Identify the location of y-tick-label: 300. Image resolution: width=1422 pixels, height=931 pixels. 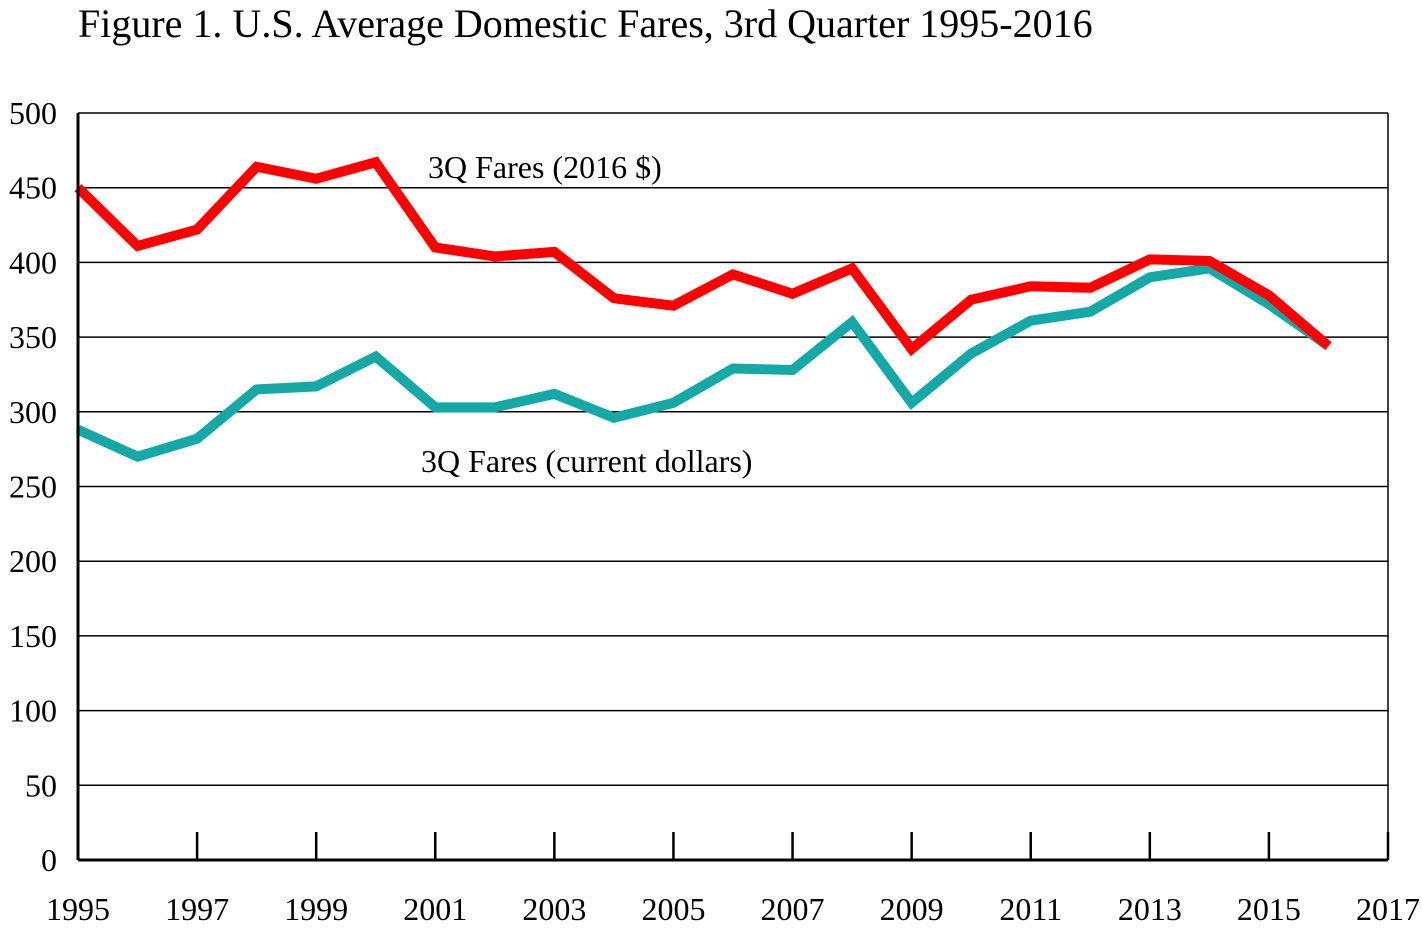
(33, 412).